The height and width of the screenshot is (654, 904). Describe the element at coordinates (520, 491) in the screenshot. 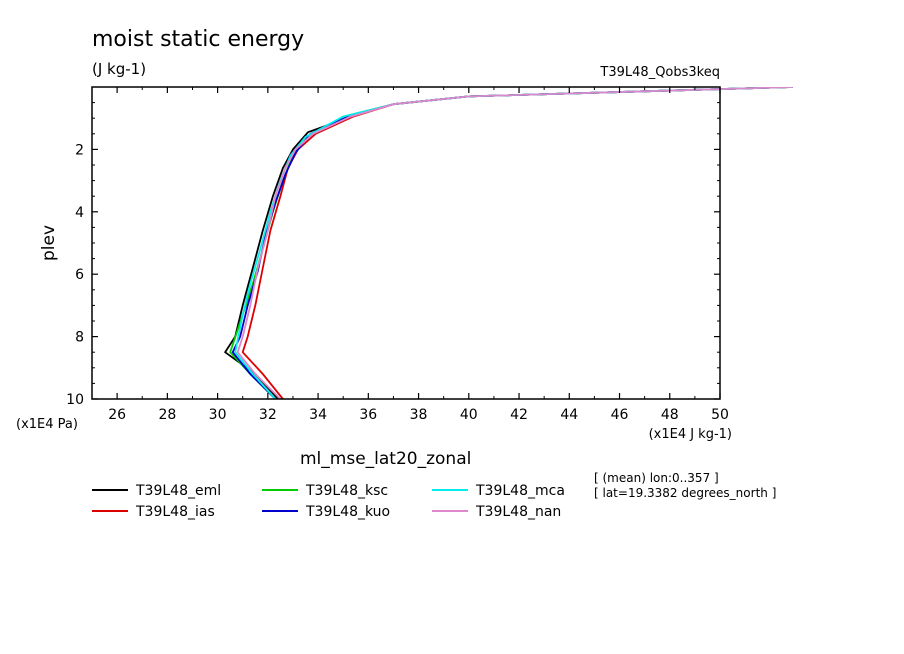

I see `legend-label: T39L48_mca` at that location.